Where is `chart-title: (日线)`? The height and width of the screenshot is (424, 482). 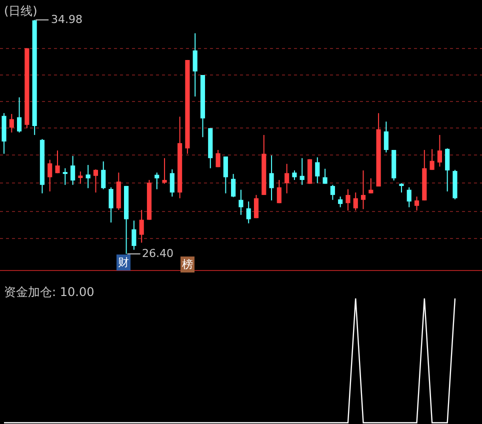 chart-title: (日线) is located at coordinates (21, 11).